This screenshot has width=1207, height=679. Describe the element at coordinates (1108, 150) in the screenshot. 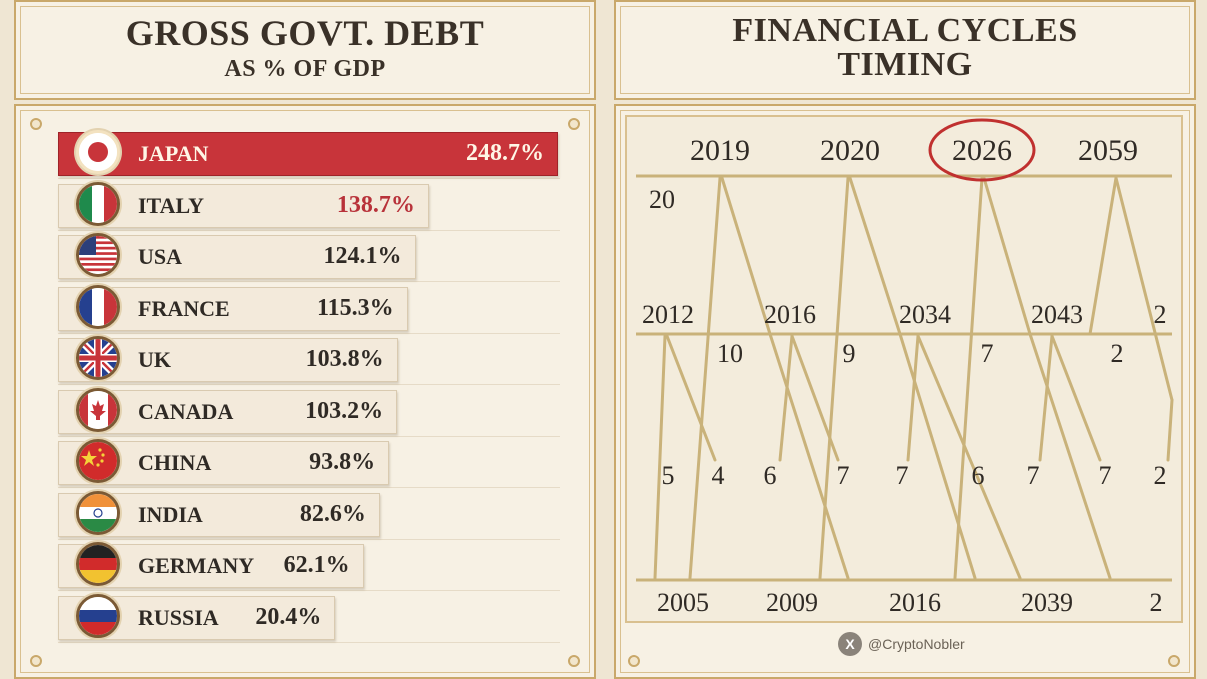

I see `top-year-label: 2059` at that location.